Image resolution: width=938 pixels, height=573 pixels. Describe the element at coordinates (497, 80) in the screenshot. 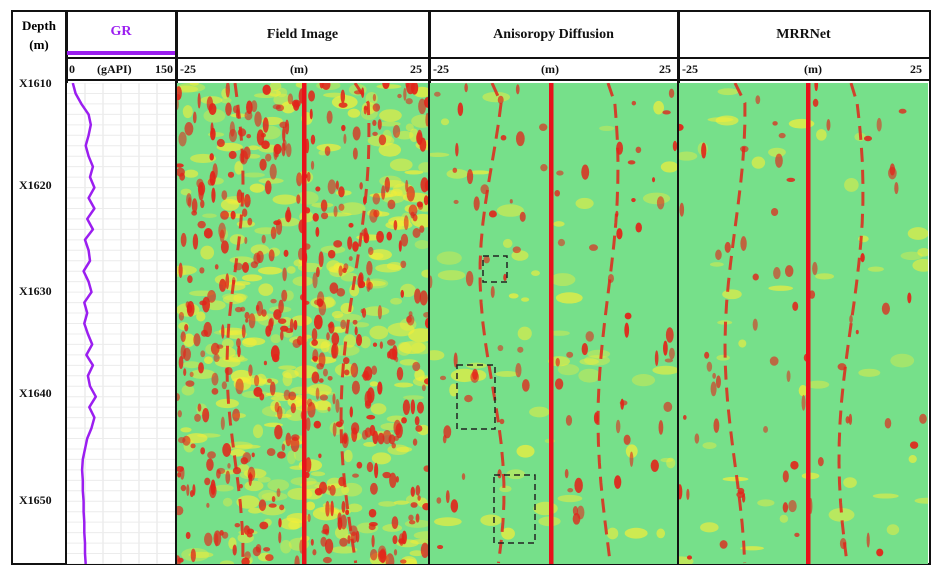

I see `subheader-separator` at that location.